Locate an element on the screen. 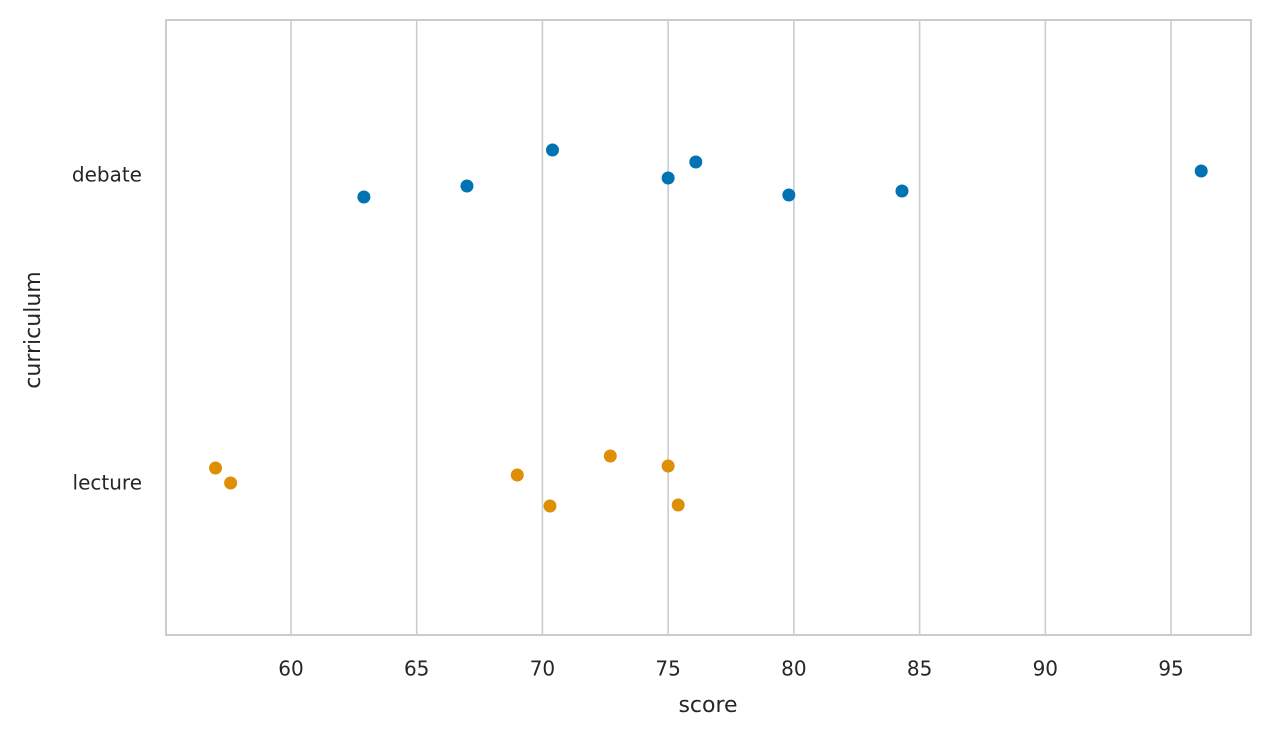 This screenshot has width=1270, height=740. y-axis-label: curriculum is located at coordinates (33, 329).